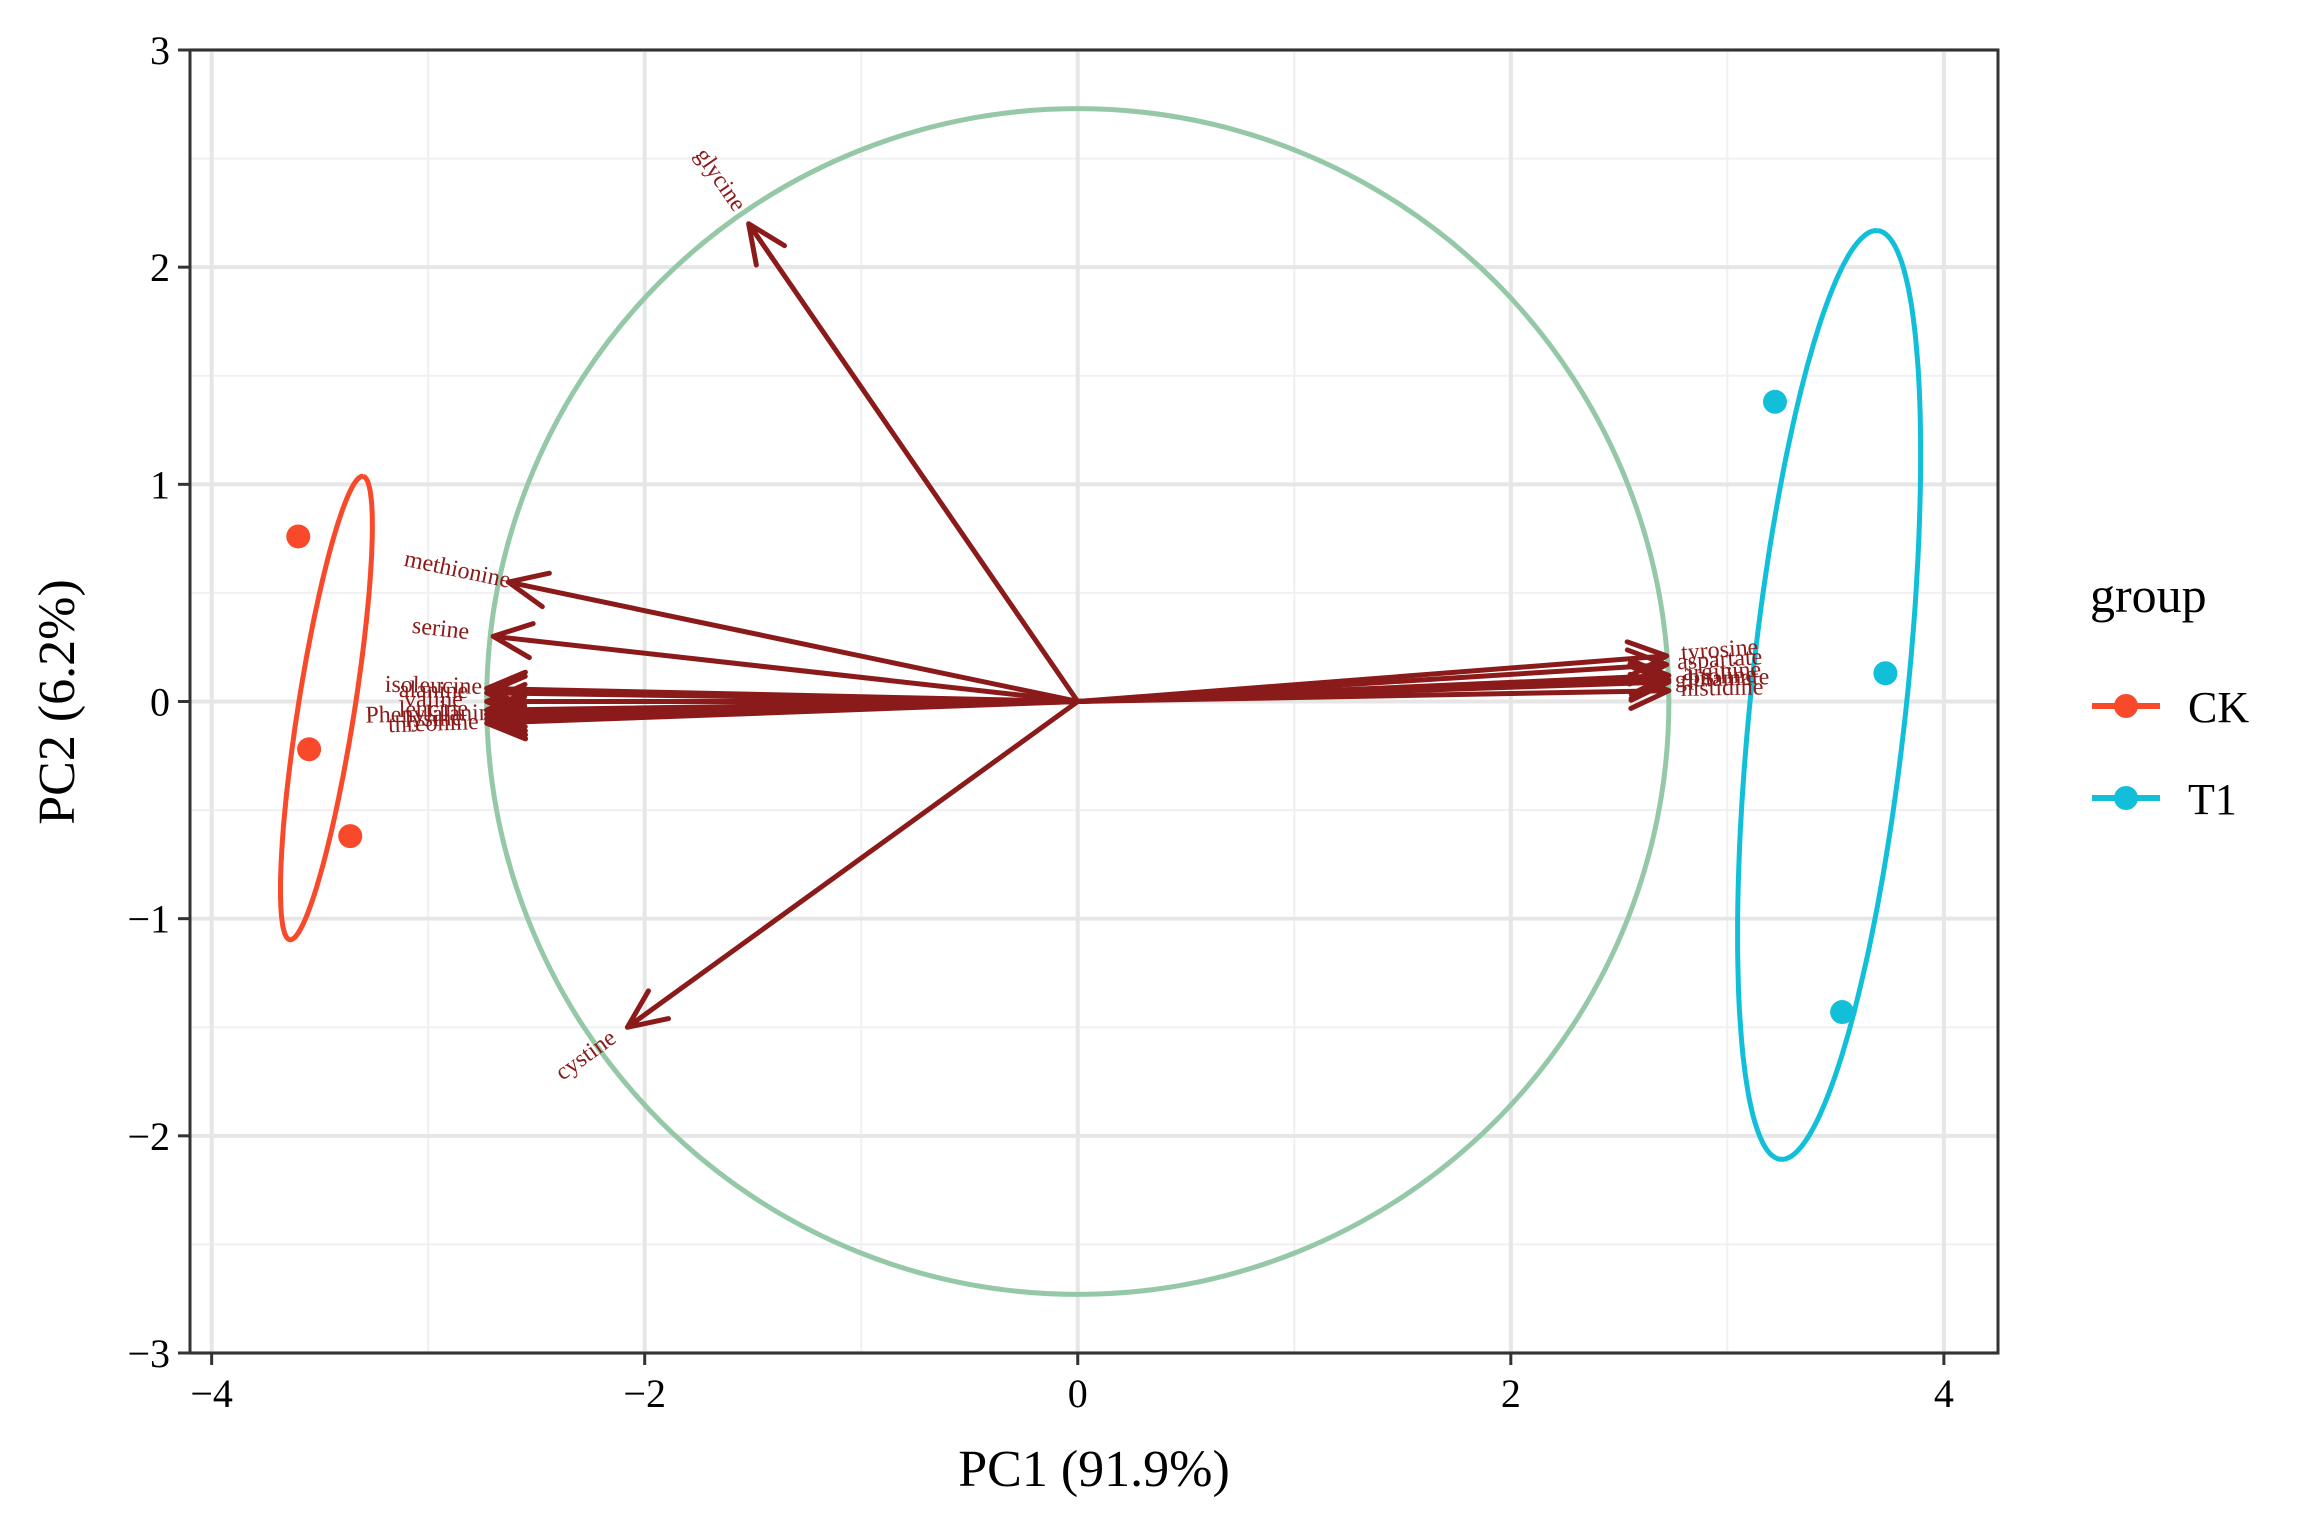 Image resolution: width=2302 pixels, height=1519 pixels. Describe the element at coordinates (644, 1393) in the screenshot. I see `x-tick-label: −2` at that location.